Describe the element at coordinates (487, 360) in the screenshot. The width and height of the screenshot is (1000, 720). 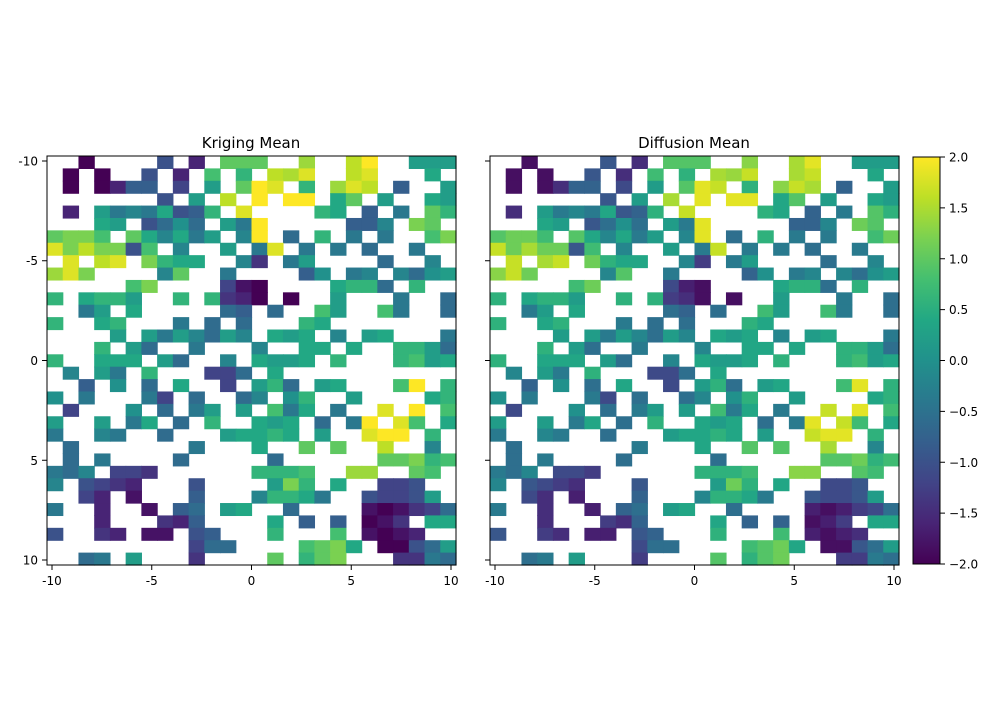
I see `diffusion-mean-y-ticks` at that location.